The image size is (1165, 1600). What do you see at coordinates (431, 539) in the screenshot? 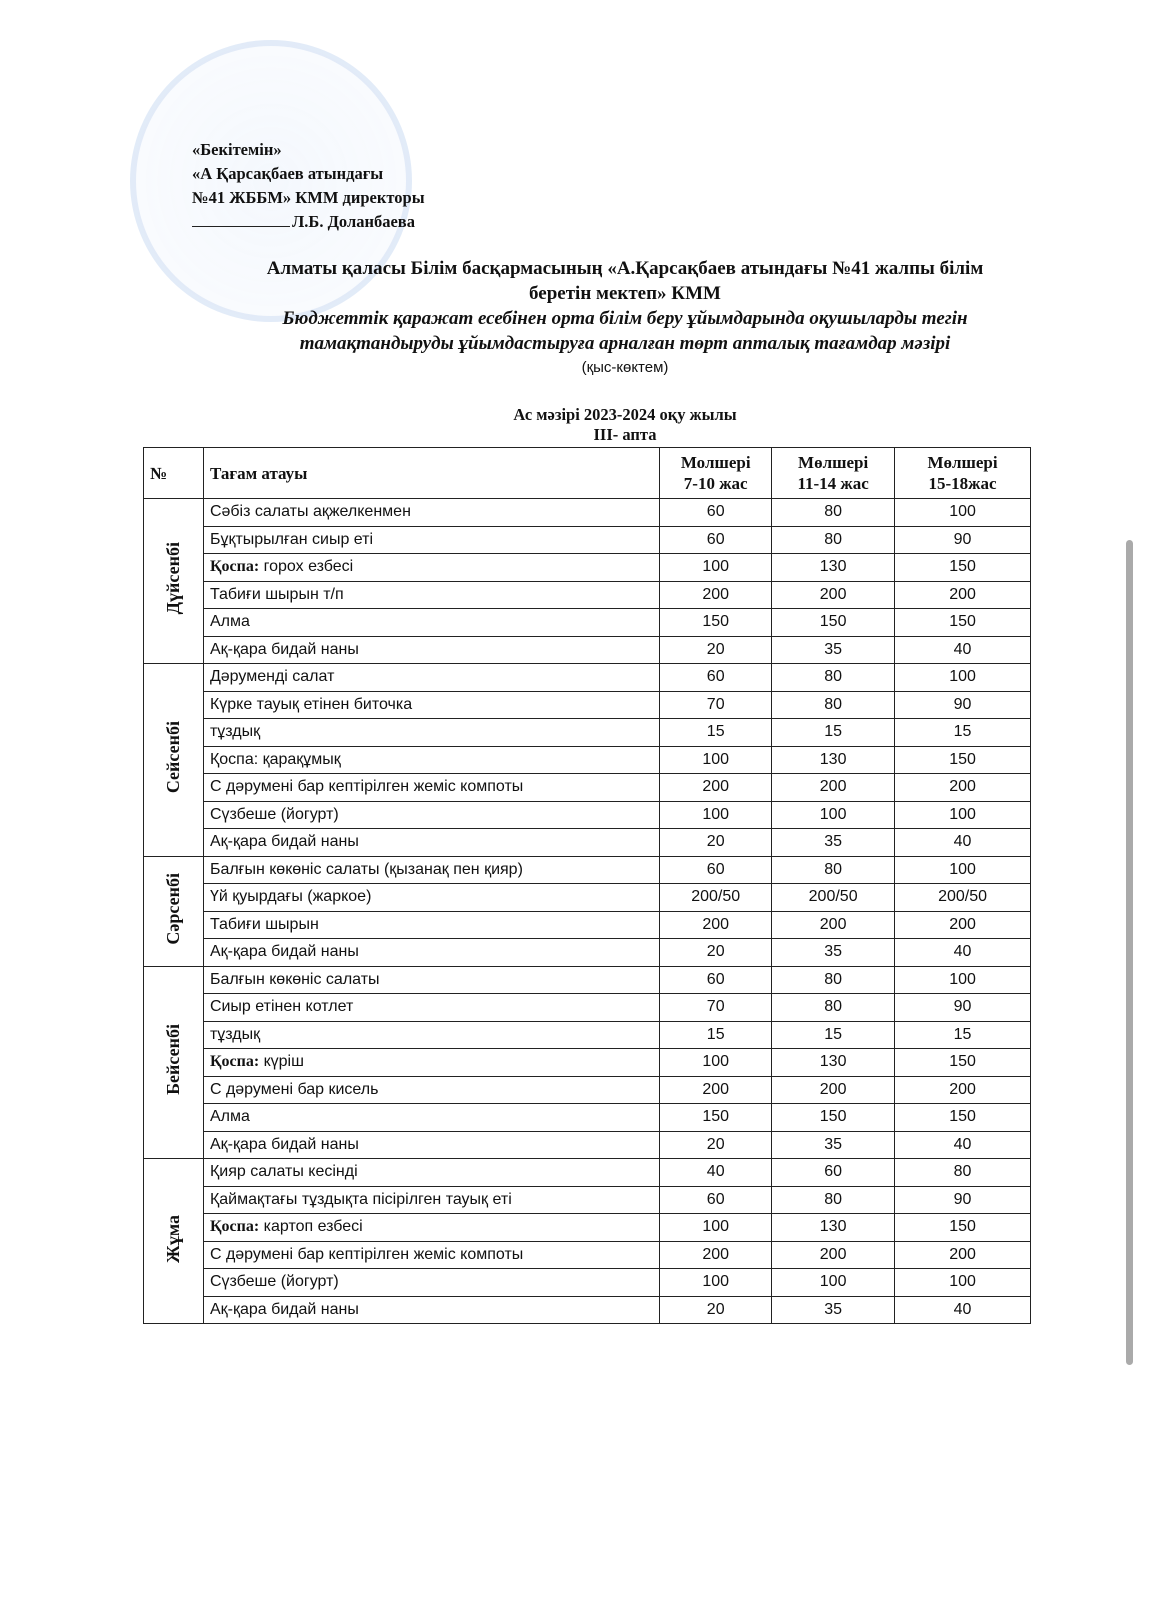
I see `dish-cell: Бұқтырылған сиыр еті` at bounding box center [431, 539].